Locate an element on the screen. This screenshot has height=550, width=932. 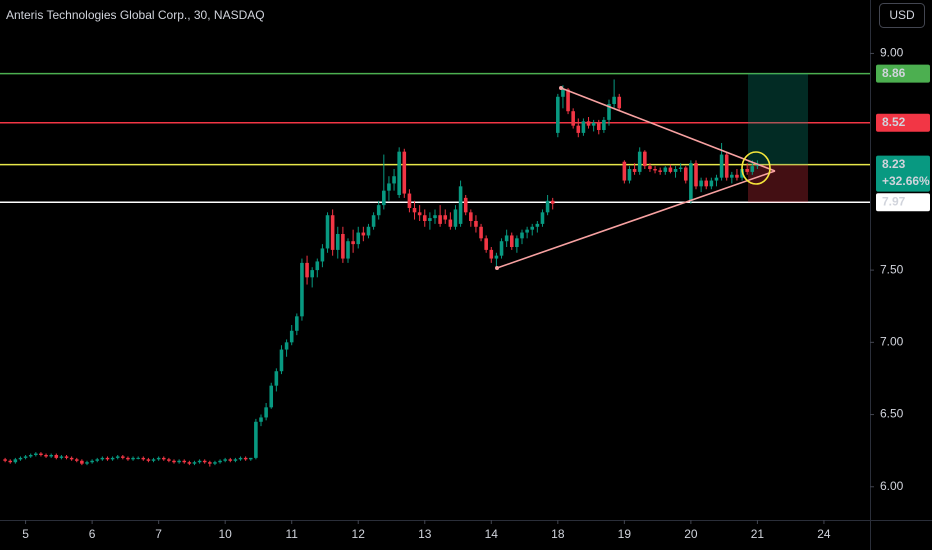
price-label: 7.97 is located at coordinates (894, 201).